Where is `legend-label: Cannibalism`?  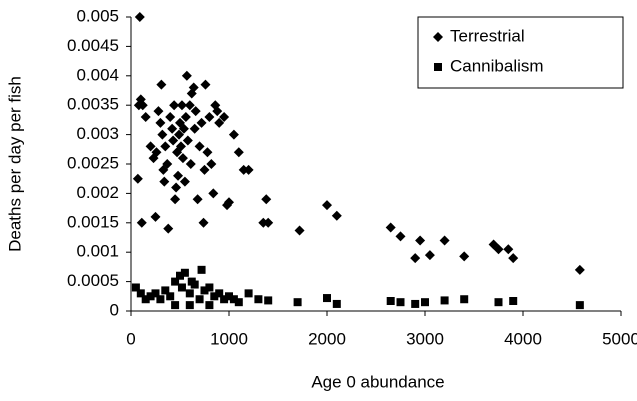
legend-label: Cannibalism is located at coordinates (497, 65).